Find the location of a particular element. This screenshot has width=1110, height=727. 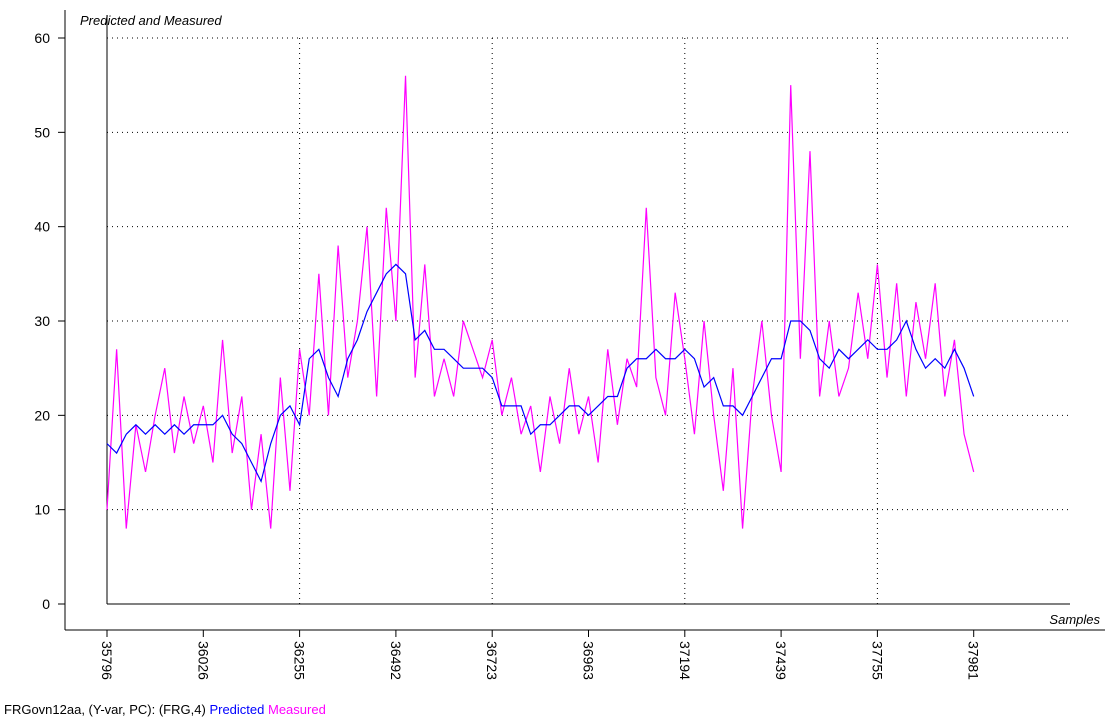

footer-text: FRGovn12aa, (Y-var, PC): (FRG,4) is located at coordinates (105, 709).